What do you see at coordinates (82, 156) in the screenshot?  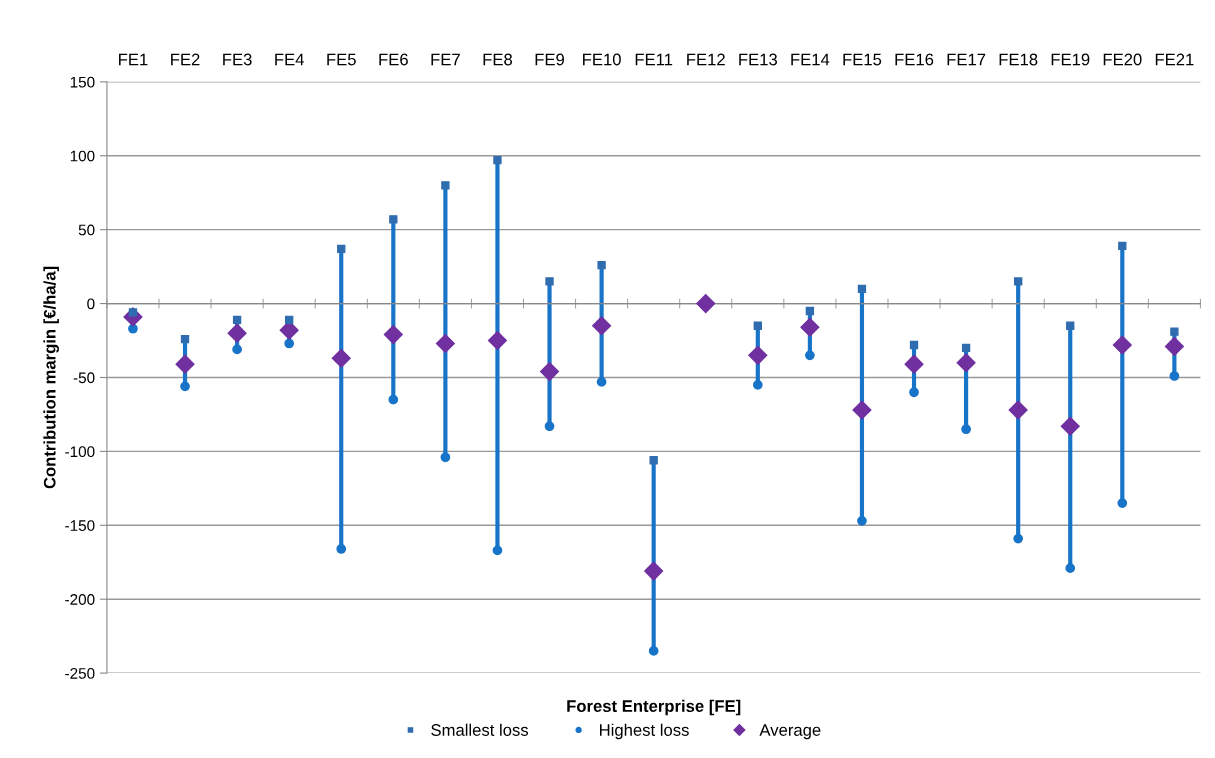 I see `y-tick-label: 100` at bounding box center [82, 156].